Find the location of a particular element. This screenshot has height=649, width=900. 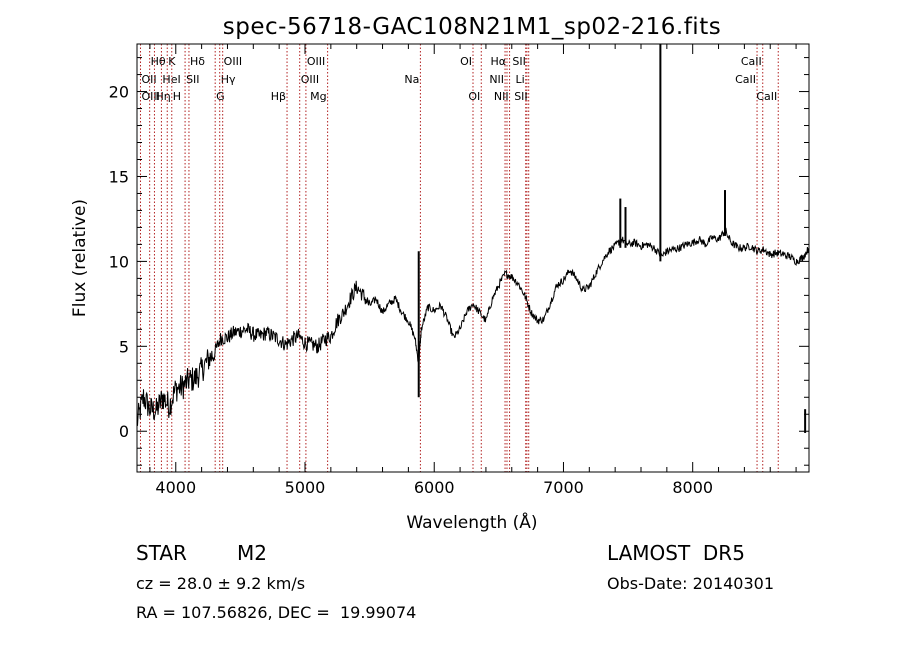

redshift-velocity: cz = 28.0 ± 9.2 km/s is located at coordinates (221, 583).